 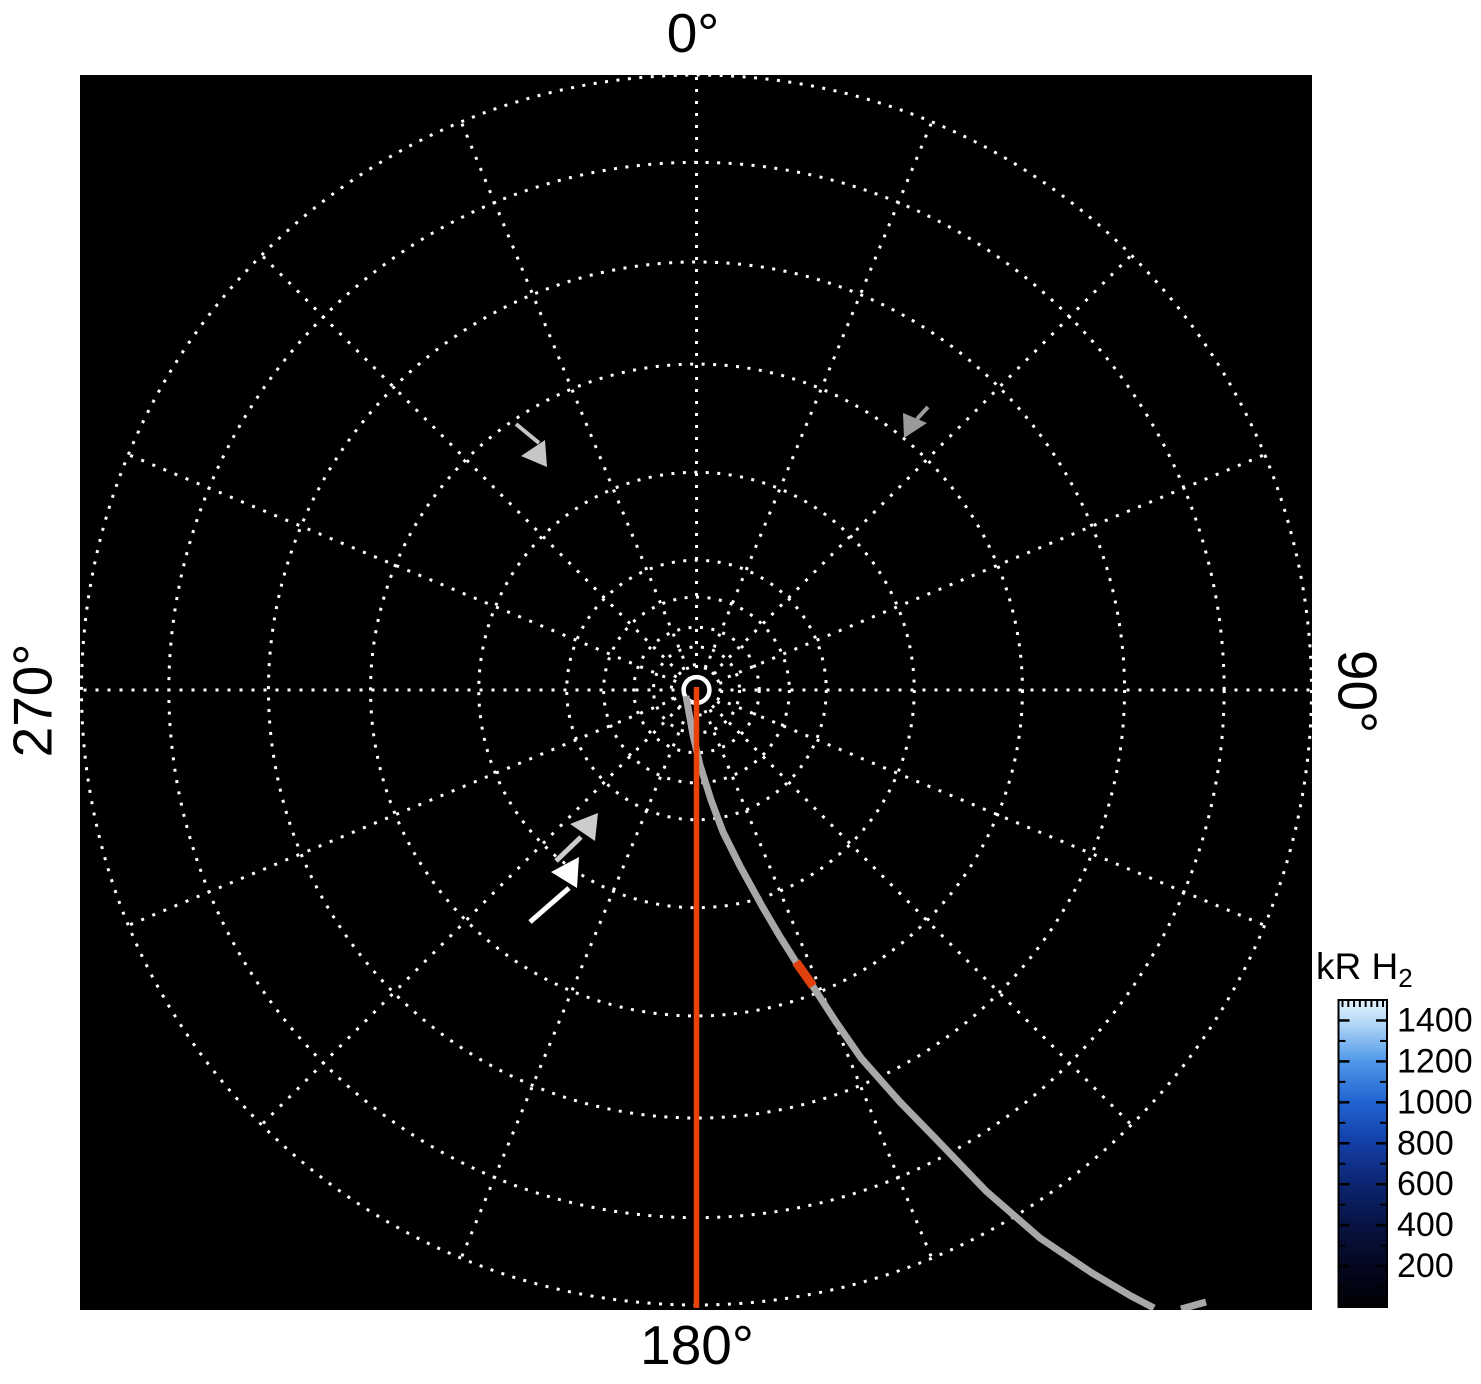 I want to click on trajectory-highlight-segment, so click(x=804, y=974).